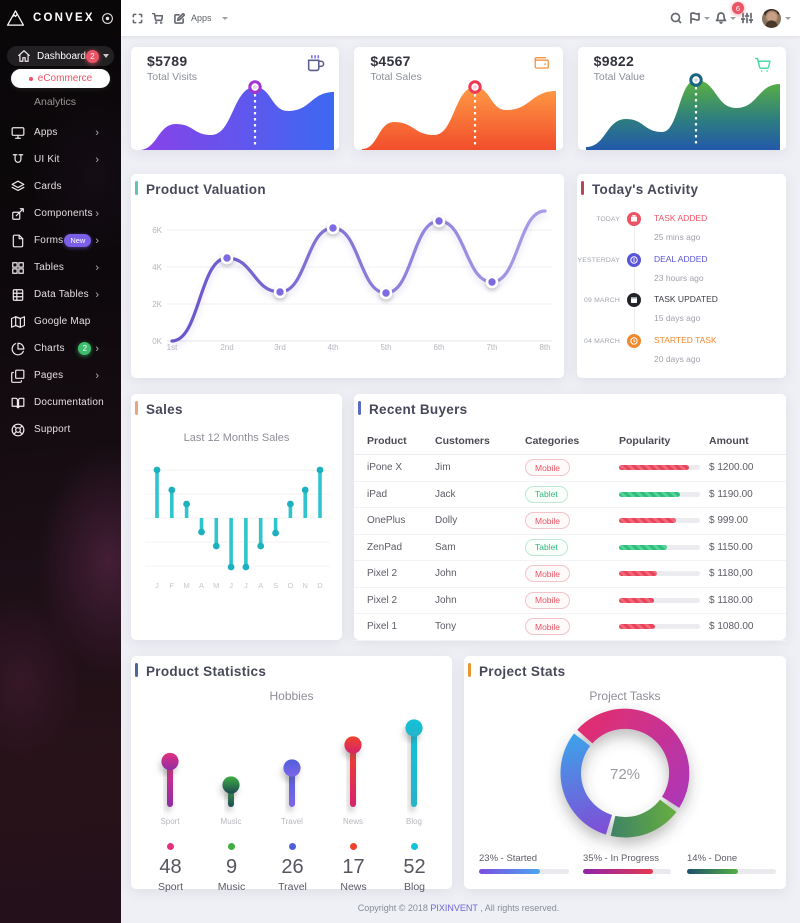 Image resolution: width=800 pixels, height=923 pixels. I want to click on svg-text: 4th, so click(332, 347).